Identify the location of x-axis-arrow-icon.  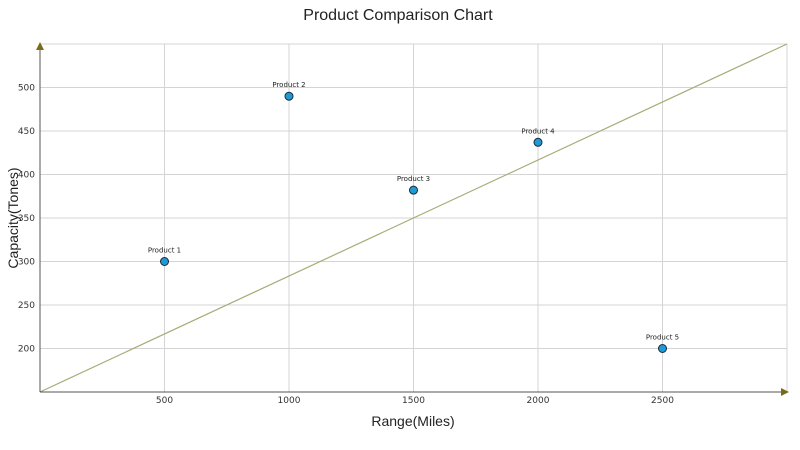
(785, 392).